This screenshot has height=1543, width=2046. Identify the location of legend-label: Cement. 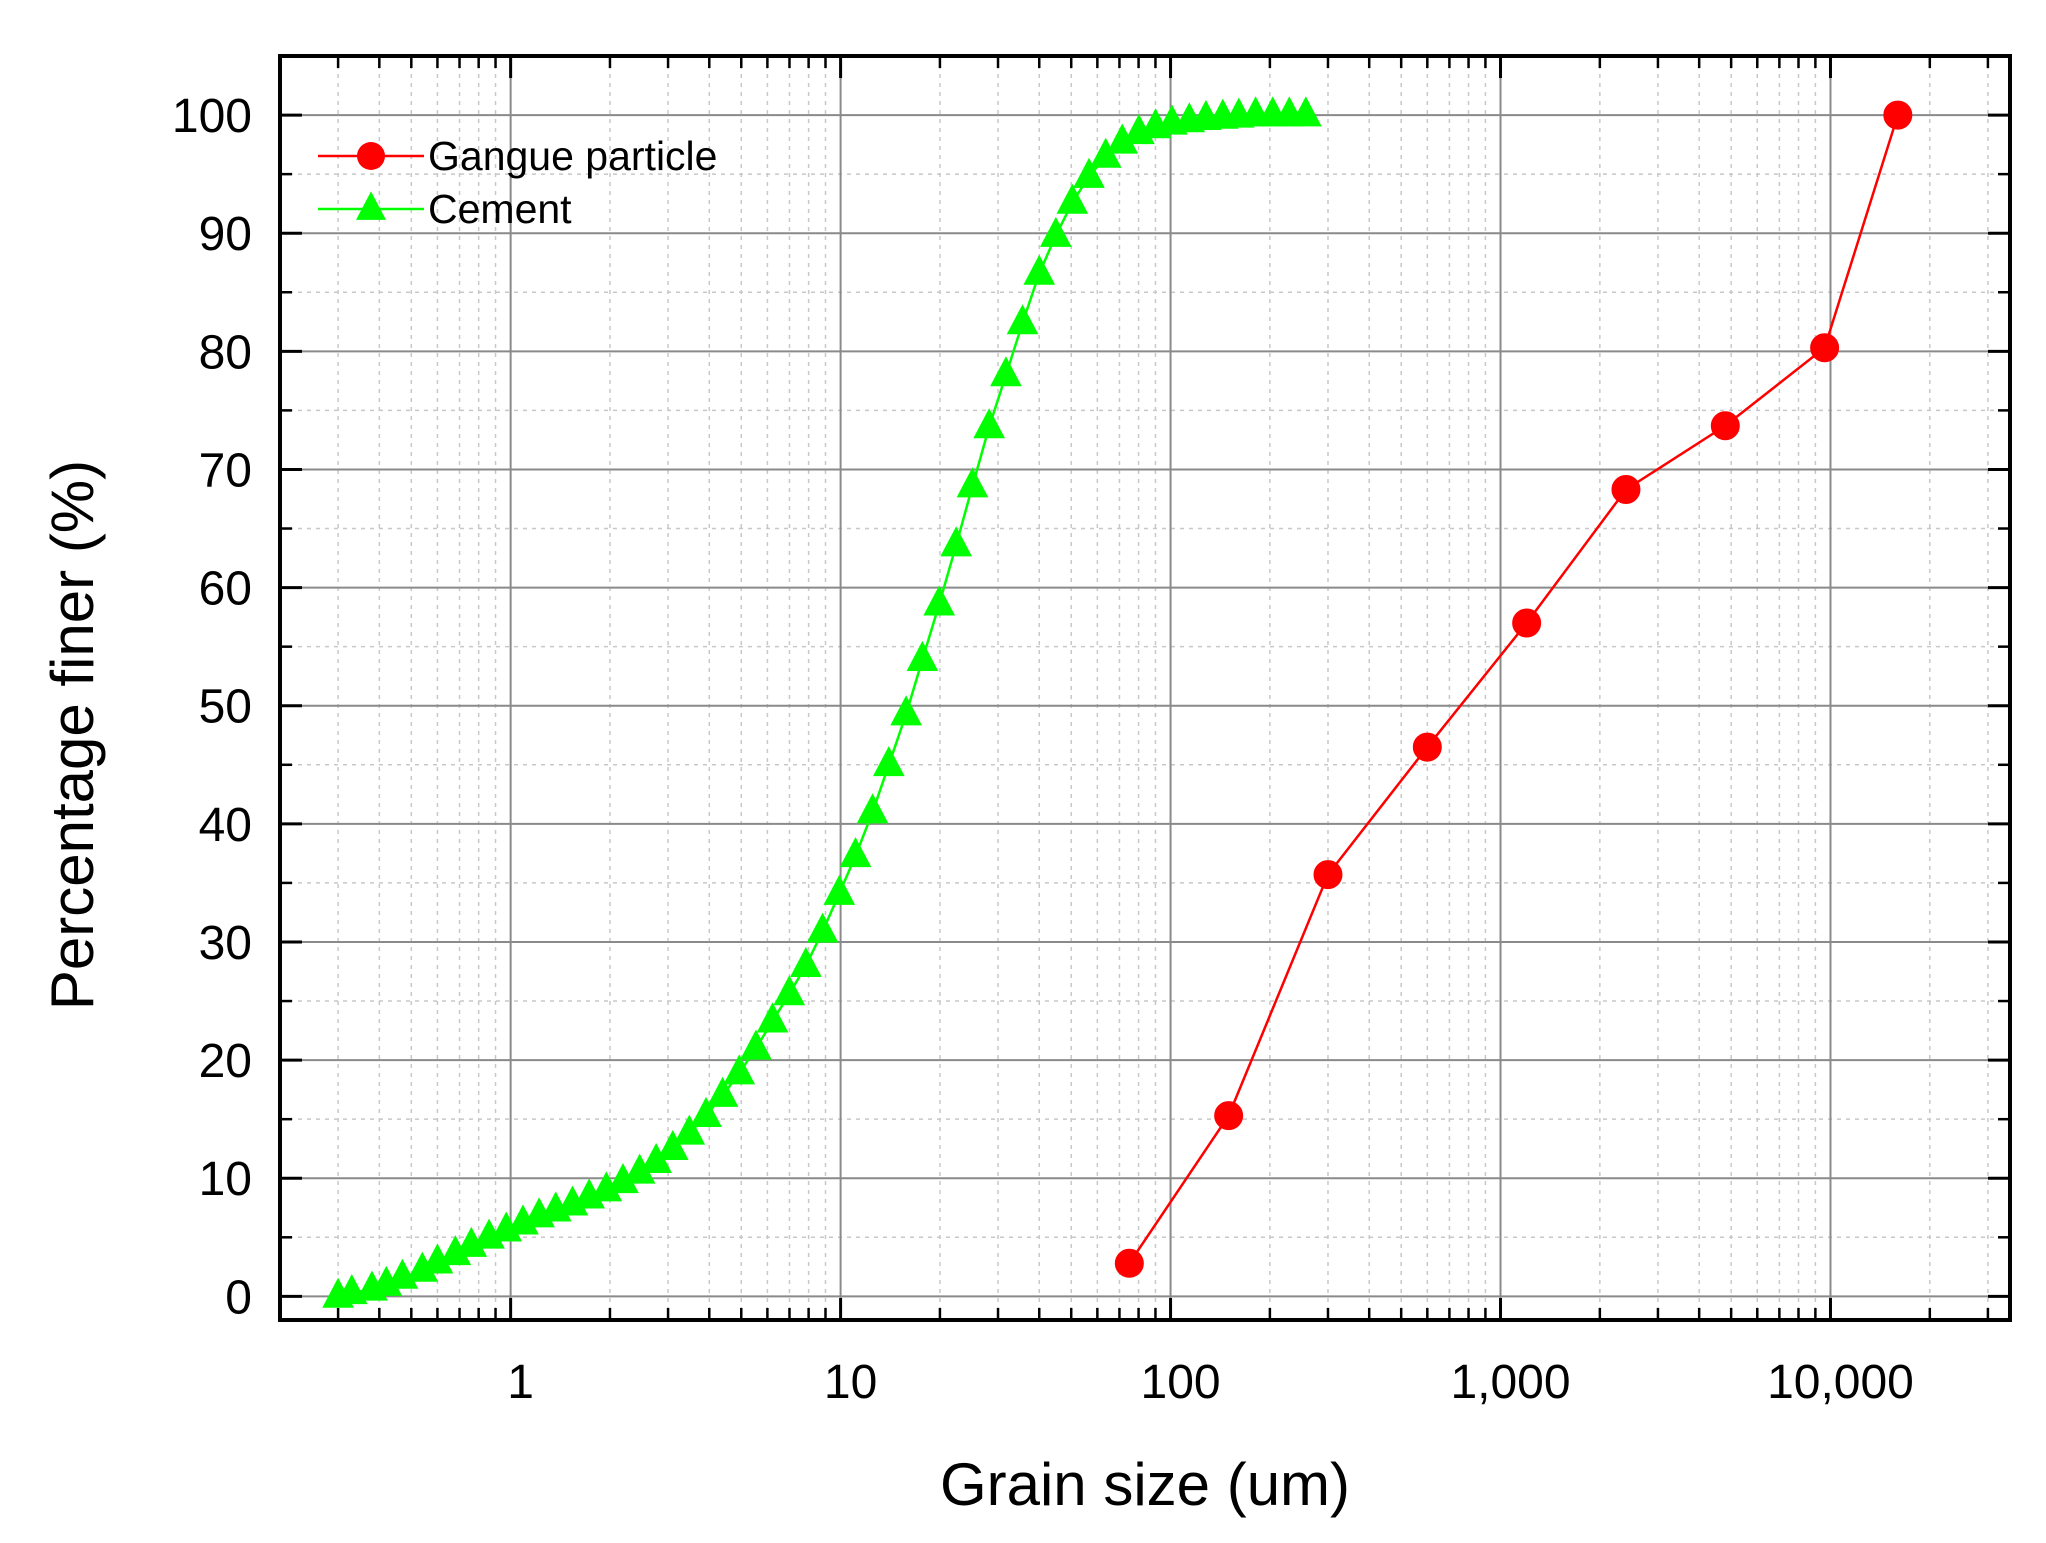
(500, 209).